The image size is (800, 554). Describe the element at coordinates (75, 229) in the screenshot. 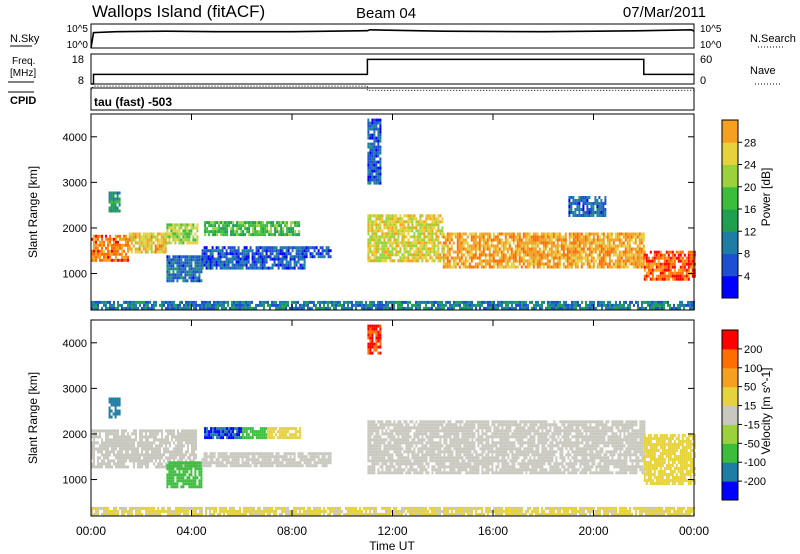

I see `y-tick-label: 2000` at that location.